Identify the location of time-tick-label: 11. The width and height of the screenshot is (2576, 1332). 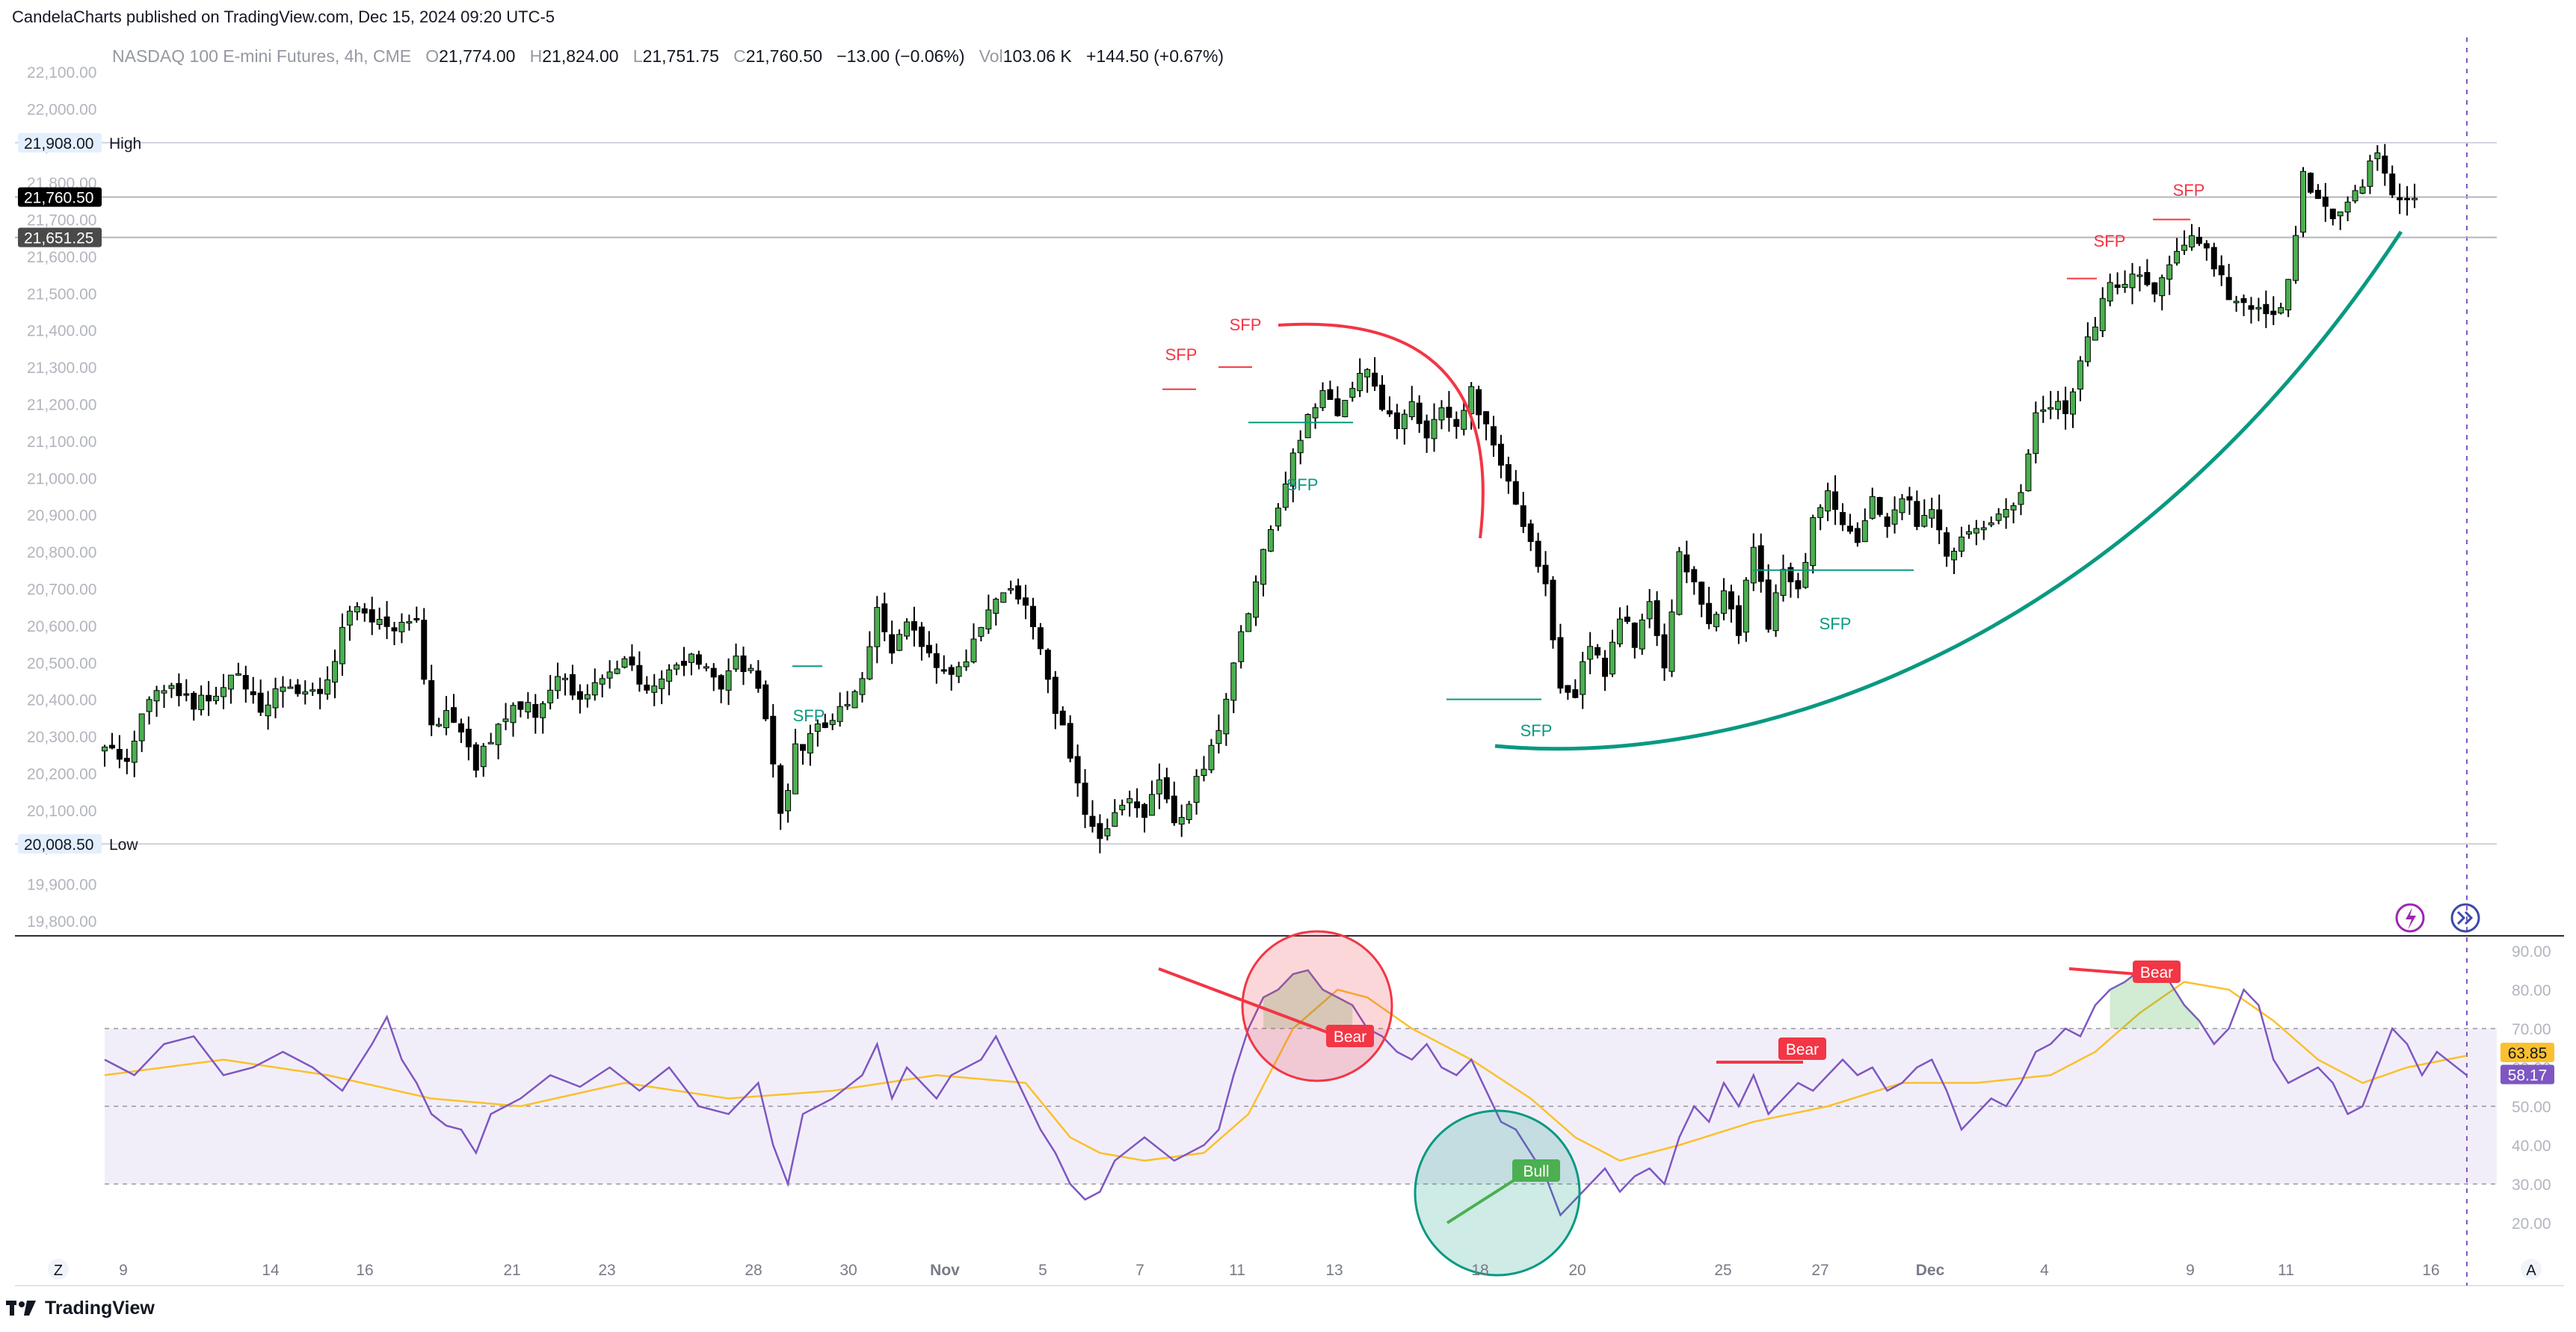
(2286, 1271).